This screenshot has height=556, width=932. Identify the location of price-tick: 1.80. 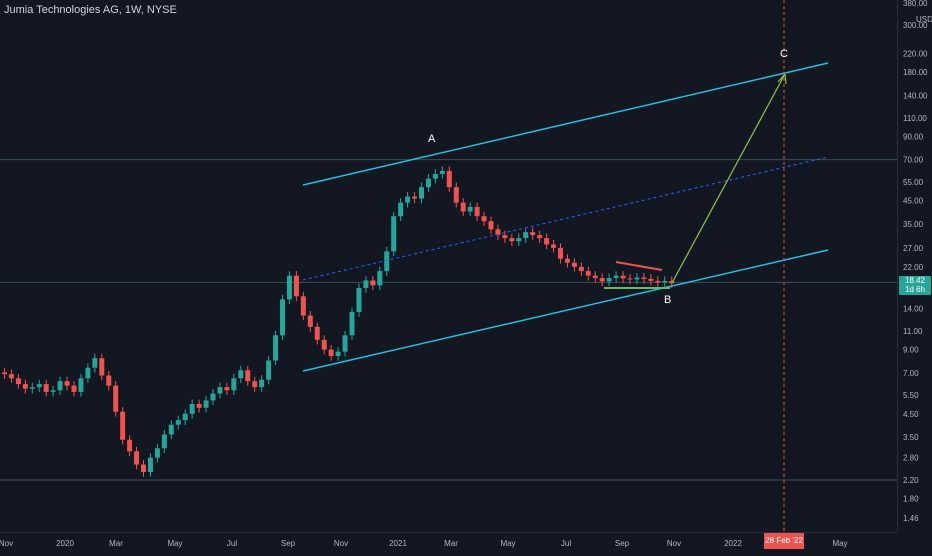
(911, 499).